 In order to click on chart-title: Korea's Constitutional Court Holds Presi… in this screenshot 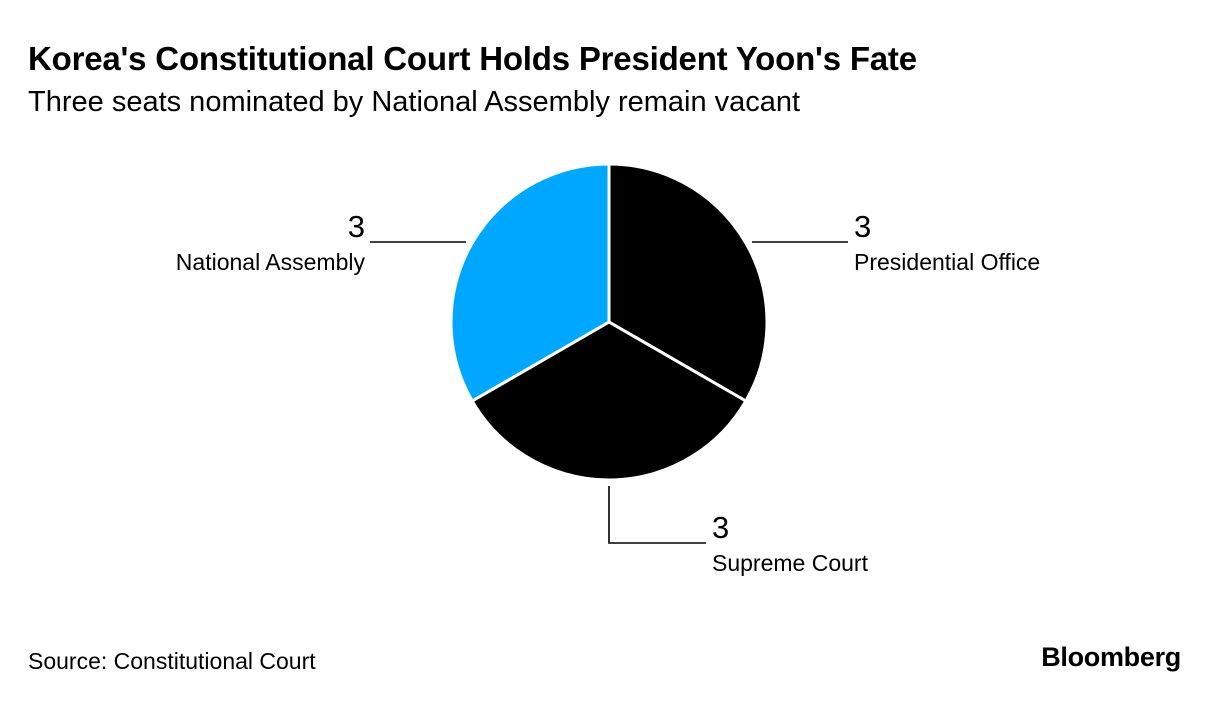, I will do `click(472, 58)`.